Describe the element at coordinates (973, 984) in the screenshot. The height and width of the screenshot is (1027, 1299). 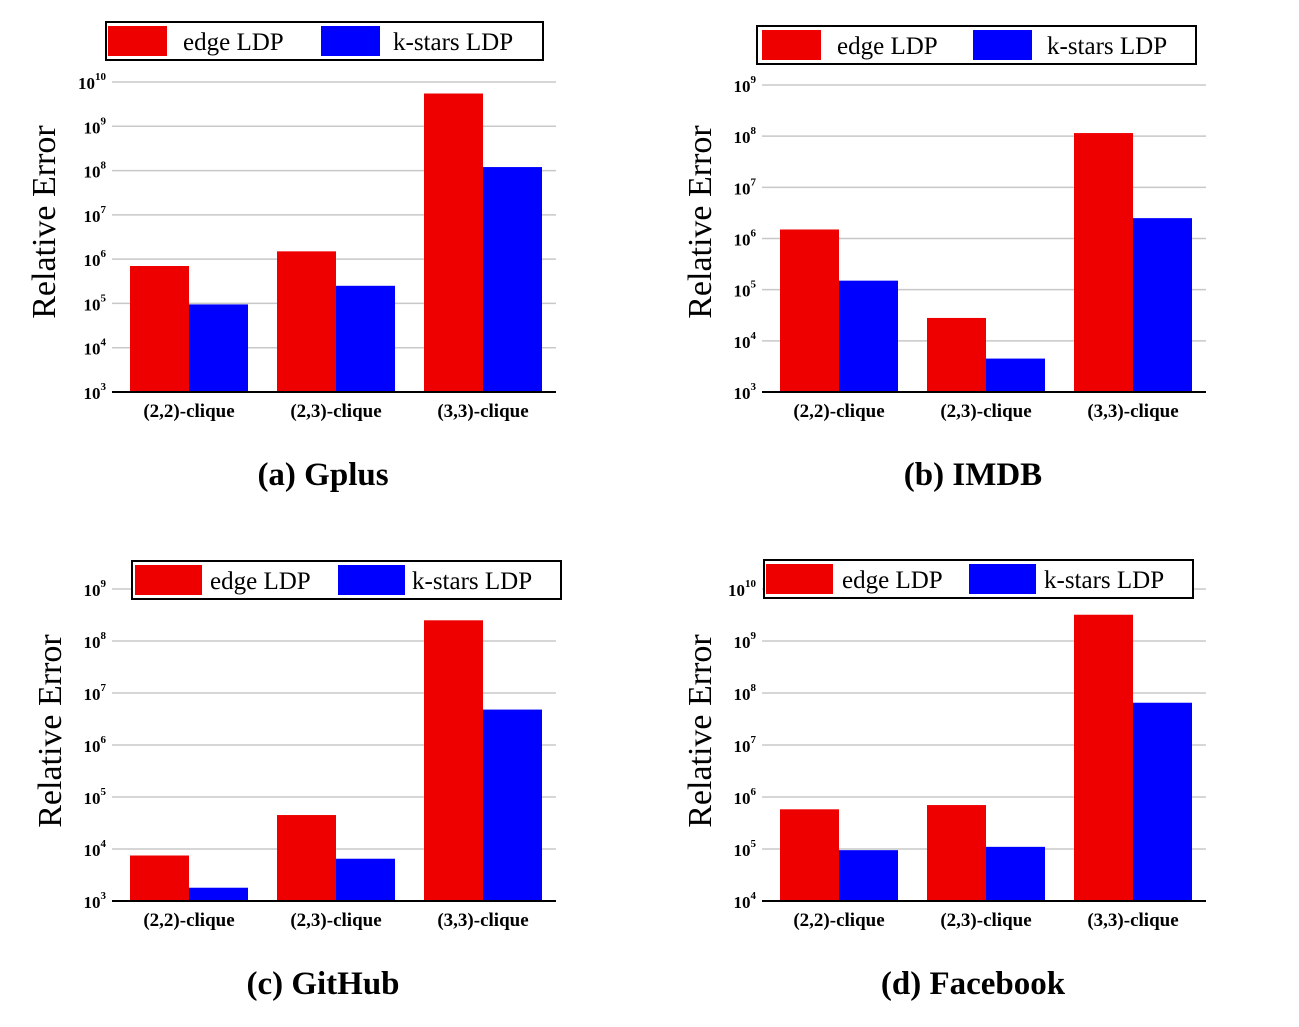
I see `panel-caption: (d) Facebook` at that location.